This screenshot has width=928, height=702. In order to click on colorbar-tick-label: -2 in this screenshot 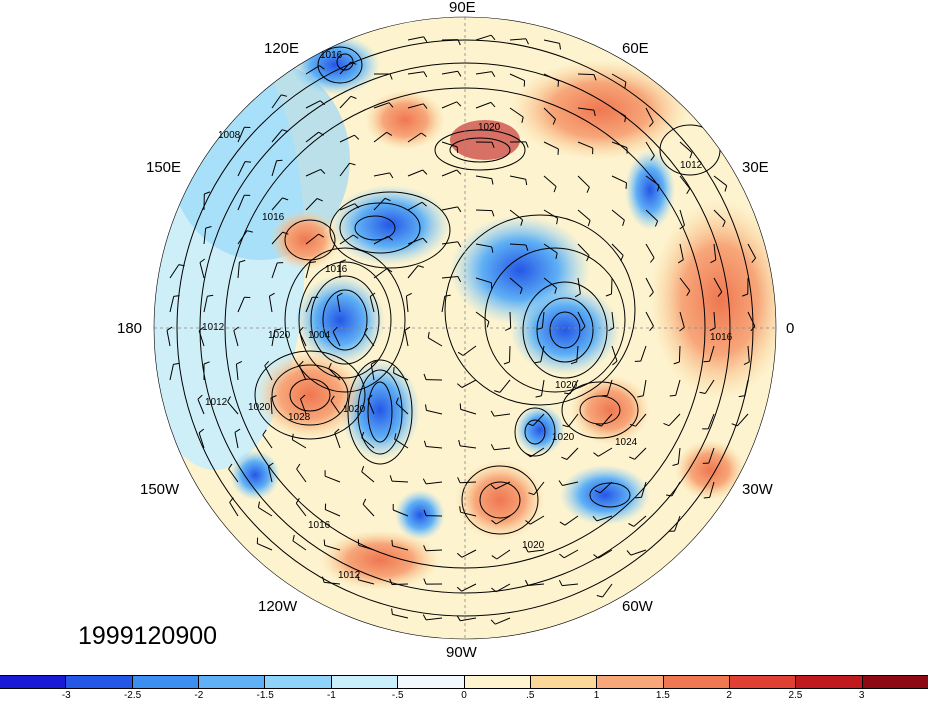, I will do `click(199, 695)`.